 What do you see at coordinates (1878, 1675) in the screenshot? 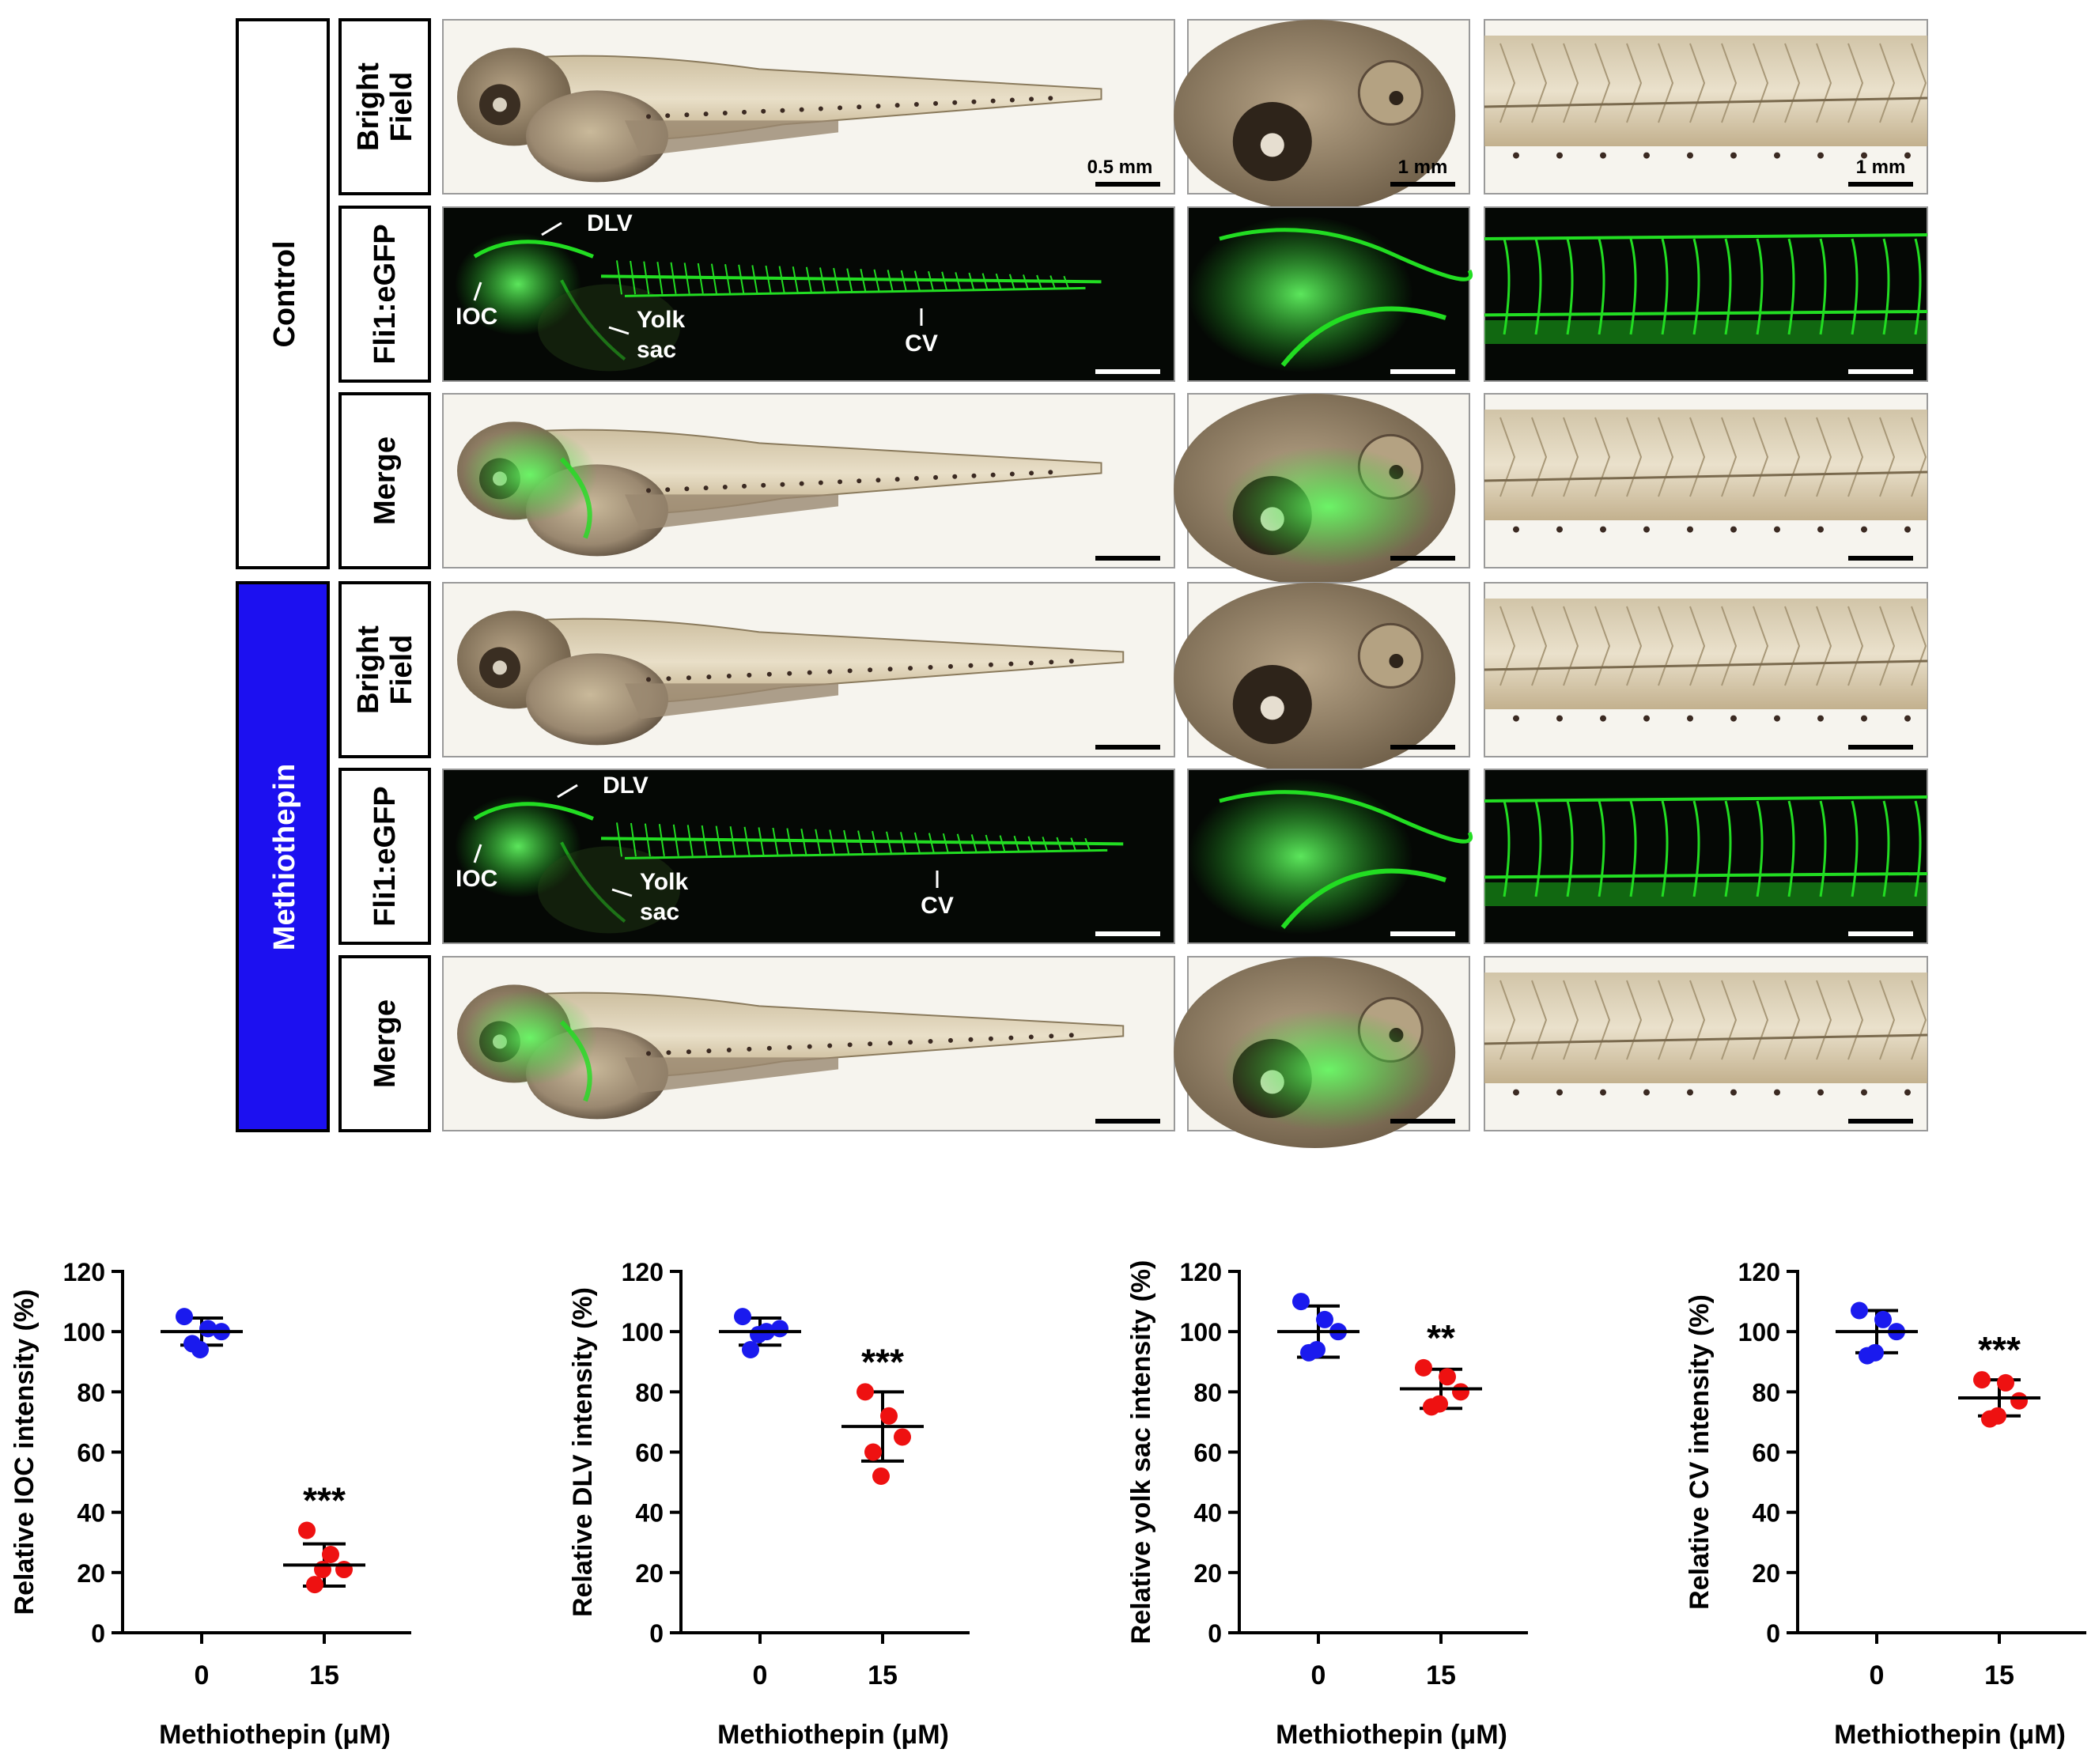
I see `x-tick-label: 0` at bounding box center [1878, 1675].